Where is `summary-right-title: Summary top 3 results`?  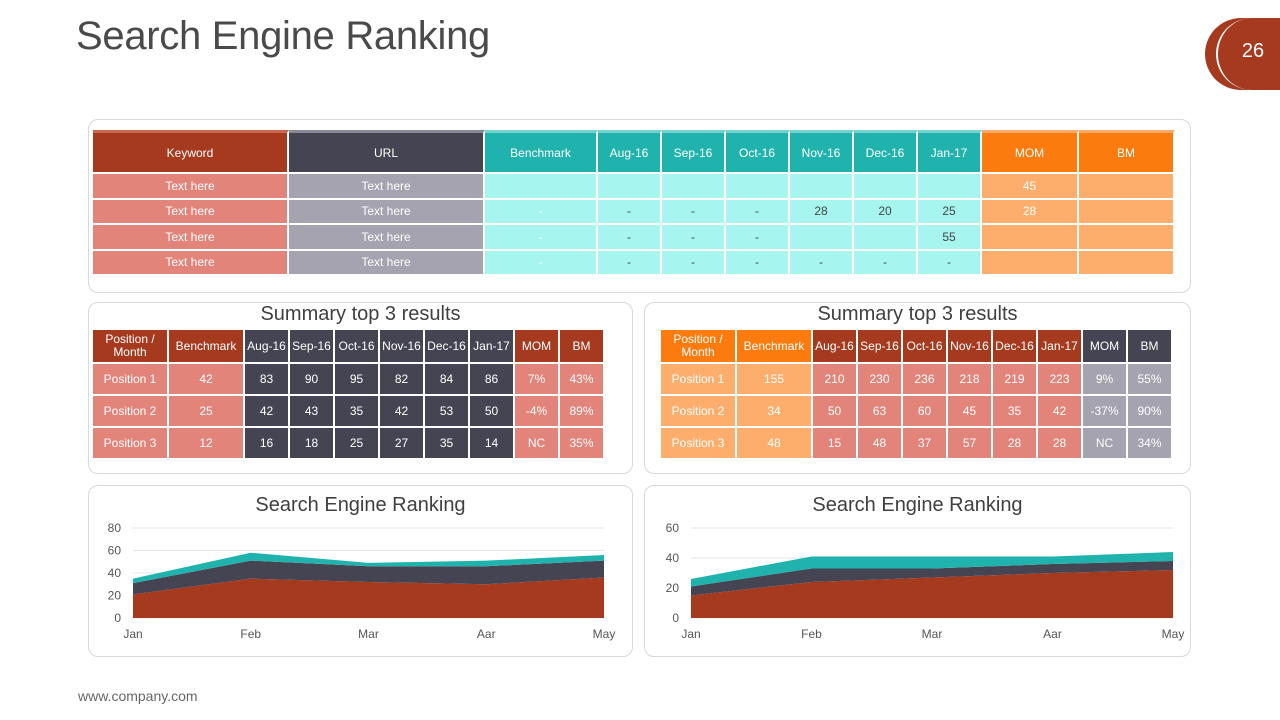 summary-right-title: Summary top 3 results is located at coordinates (917, 314).